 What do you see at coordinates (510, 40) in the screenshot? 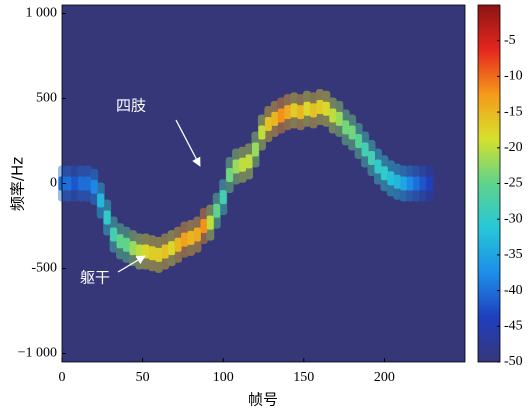
I see `colorbar-tick-label: -5` at bounding box center [510, 40].